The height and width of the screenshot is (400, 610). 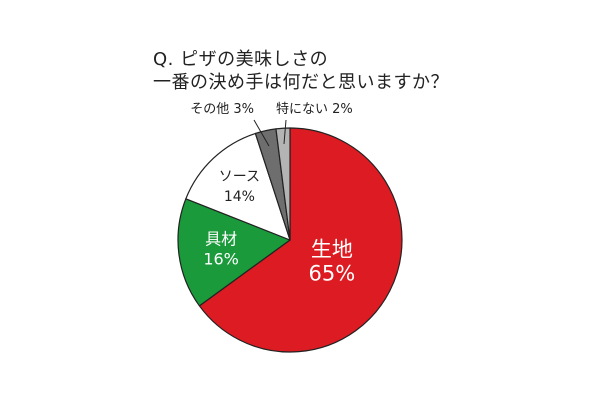 I want to click on callout-label-4: 特にない 2%, so click(x=314, y=109).